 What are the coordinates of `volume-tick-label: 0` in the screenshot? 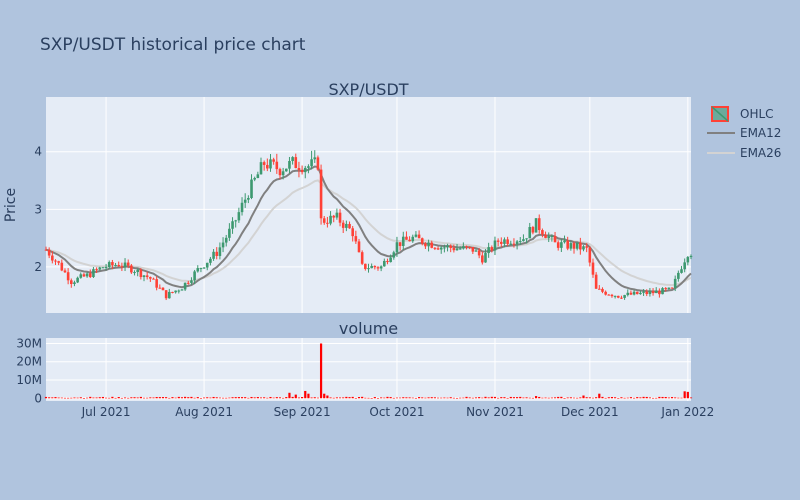 It's located at (38, 398).